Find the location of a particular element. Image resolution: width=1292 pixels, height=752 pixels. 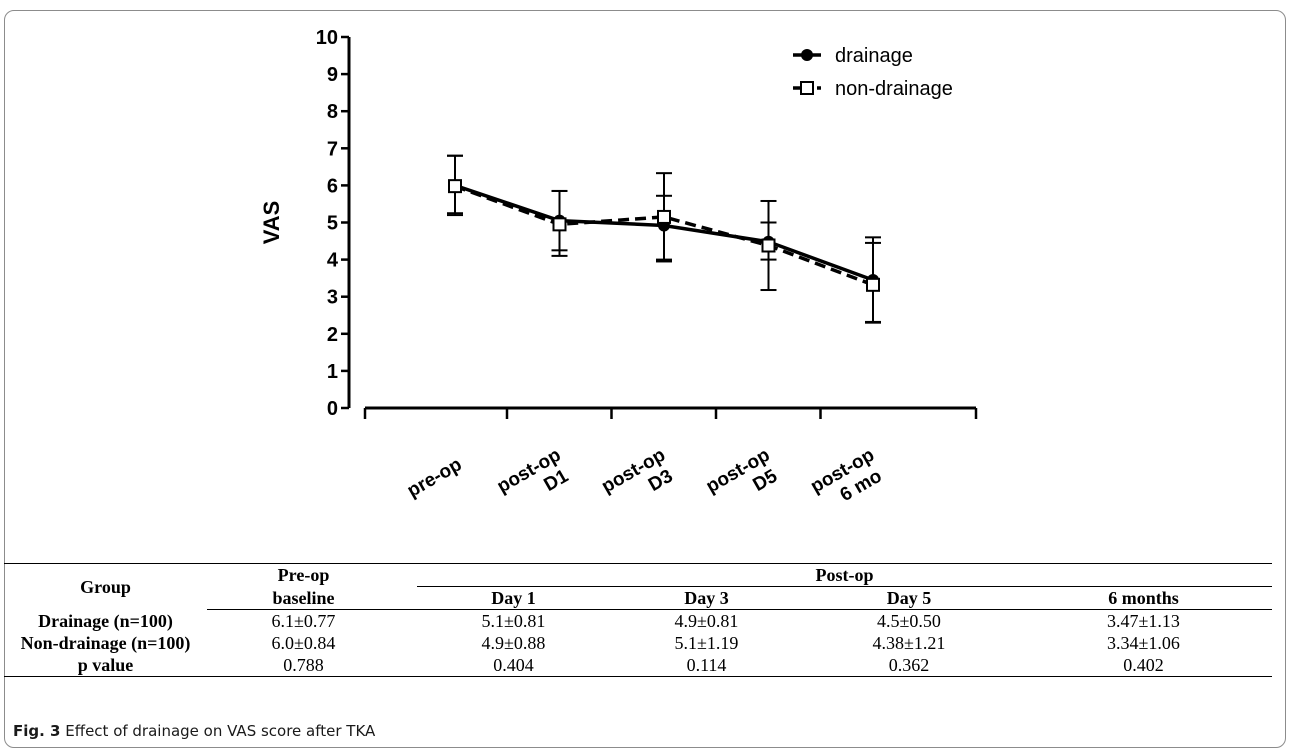

row-group: Drainage (n=100) is located at coordinates (105, 620).